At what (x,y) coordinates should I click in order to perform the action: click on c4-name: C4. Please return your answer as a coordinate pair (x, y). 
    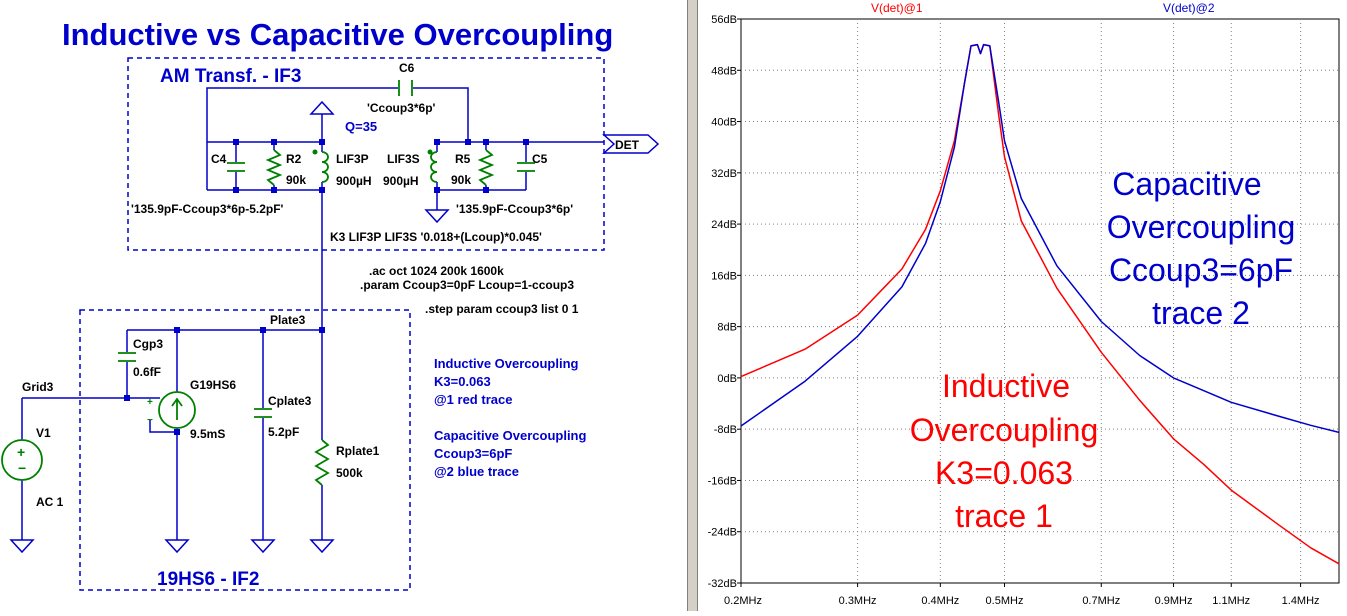
    Looking at the image, I should click on (219, 159).